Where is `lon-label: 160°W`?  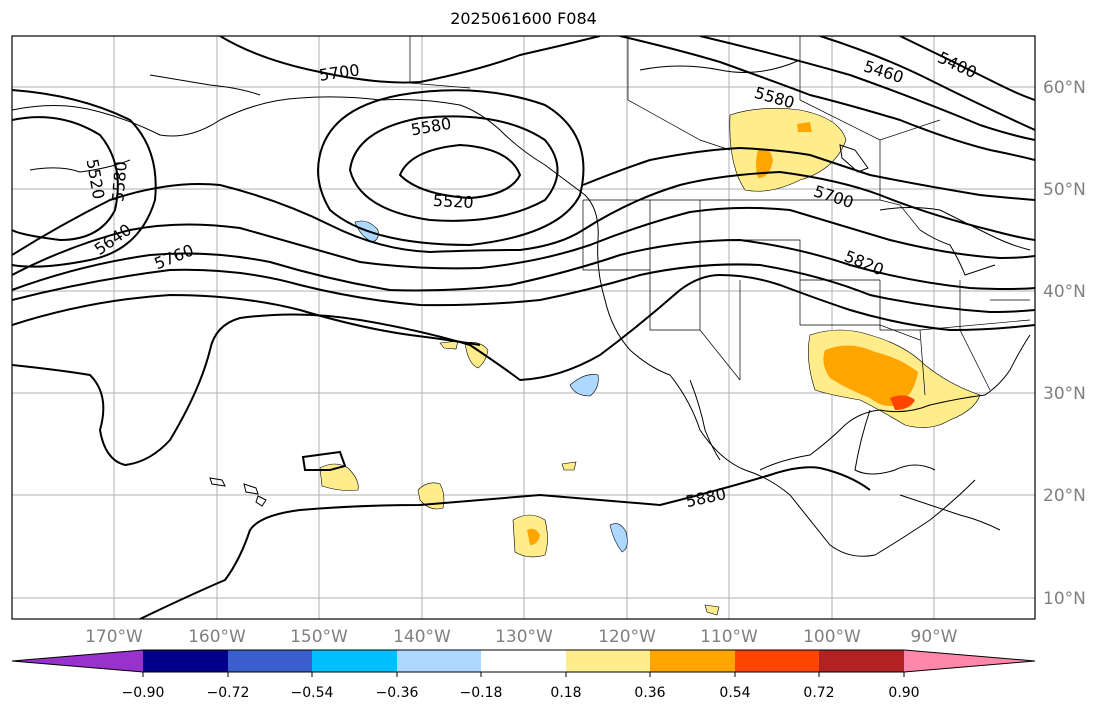 lon-label: 160°W is located at coordinates (217, 637).